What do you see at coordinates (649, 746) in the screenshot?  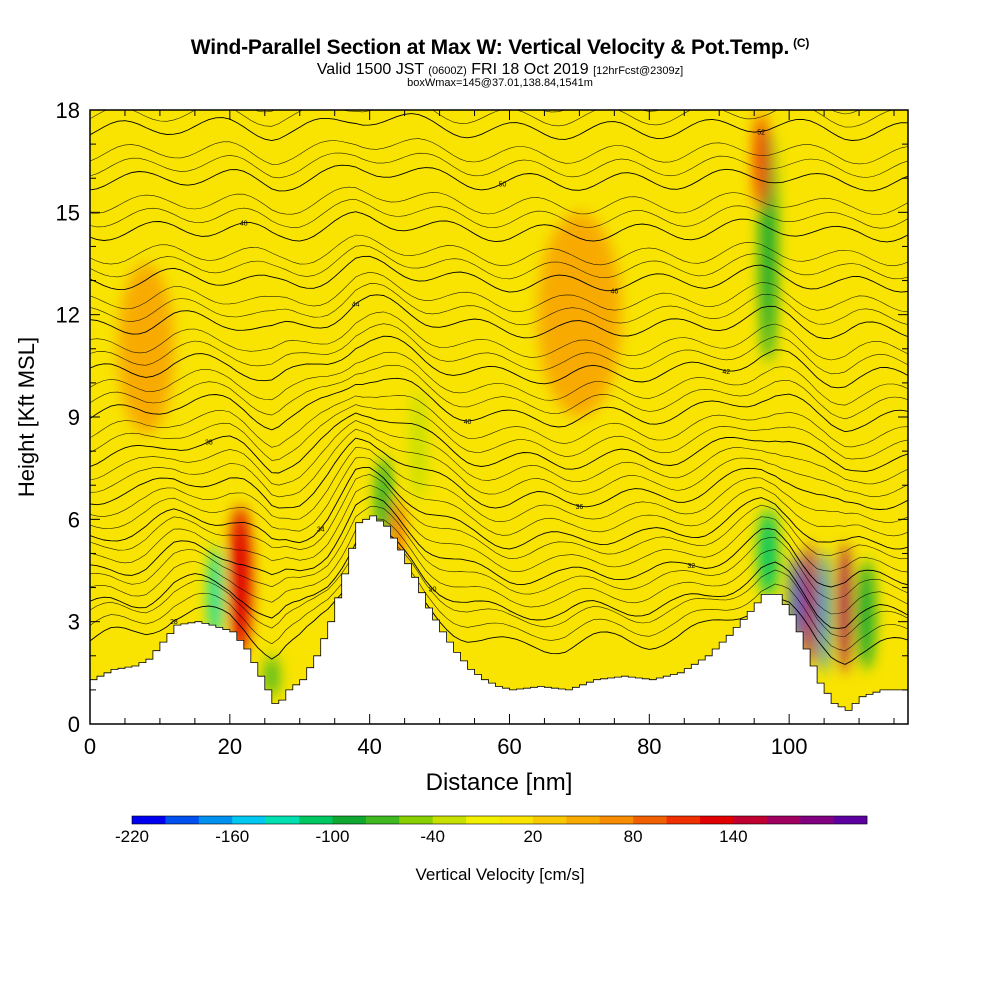 I see `x-tick-label: 80` at bounding box center [649, 746].